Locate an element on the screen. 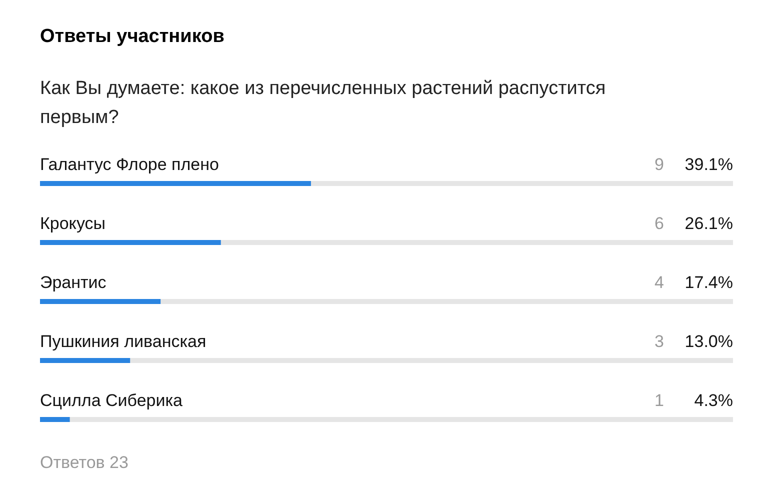  data-label: 26.1% is located at coordinates (708, 223).